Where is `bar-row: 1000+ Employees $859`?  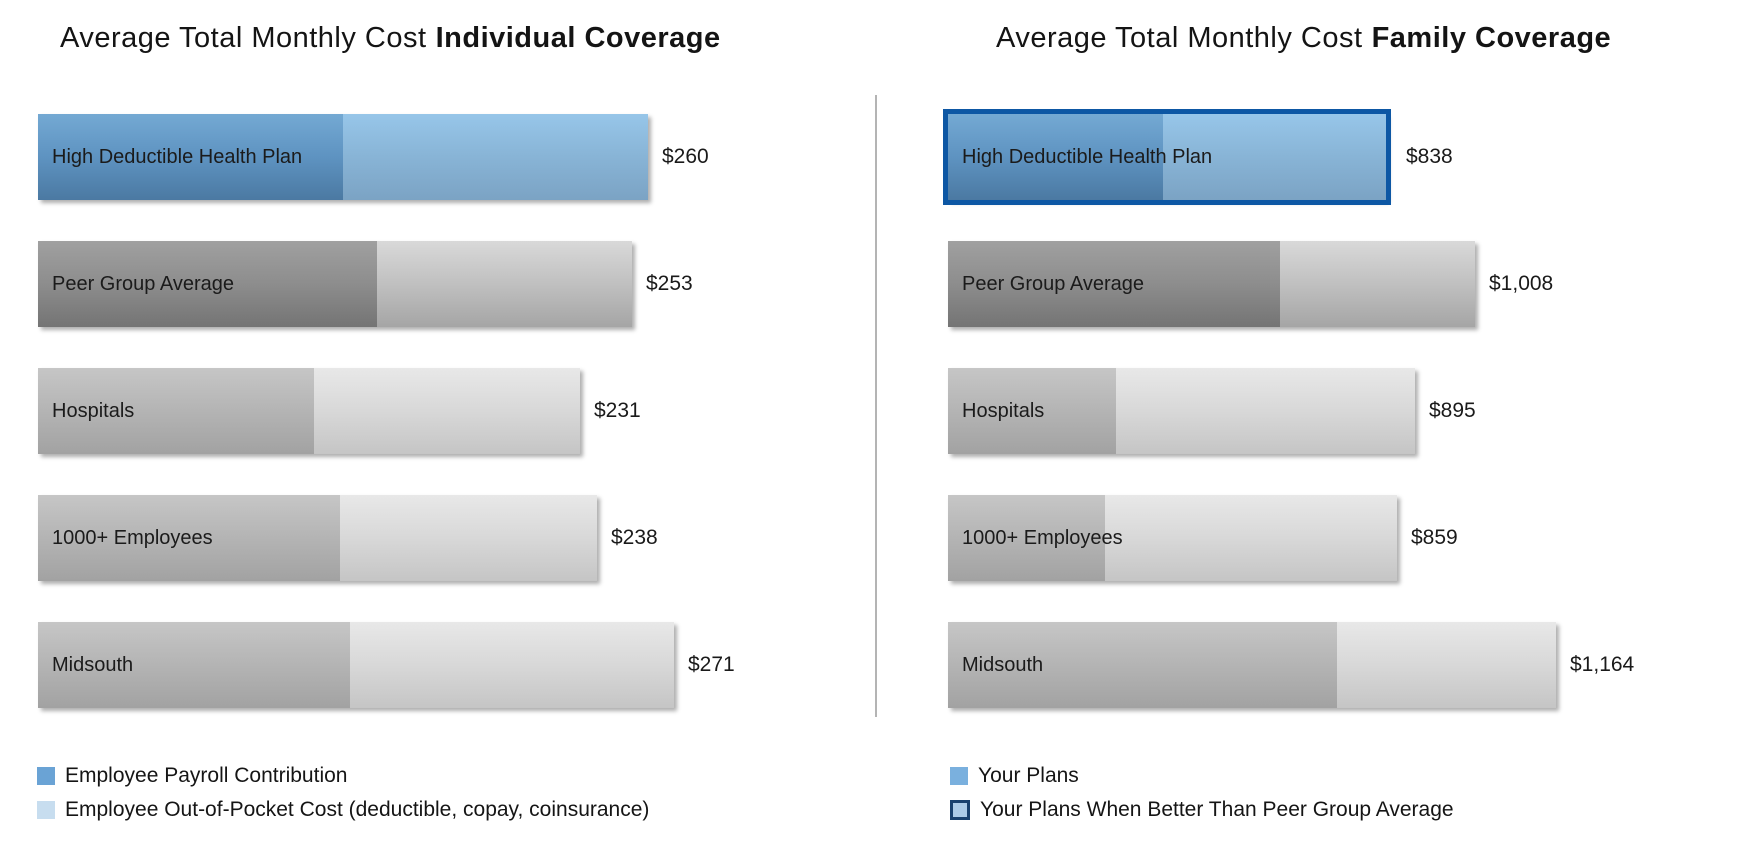
bar-row: 1000+ Employees $859 is located at coordinates (1278, 538).